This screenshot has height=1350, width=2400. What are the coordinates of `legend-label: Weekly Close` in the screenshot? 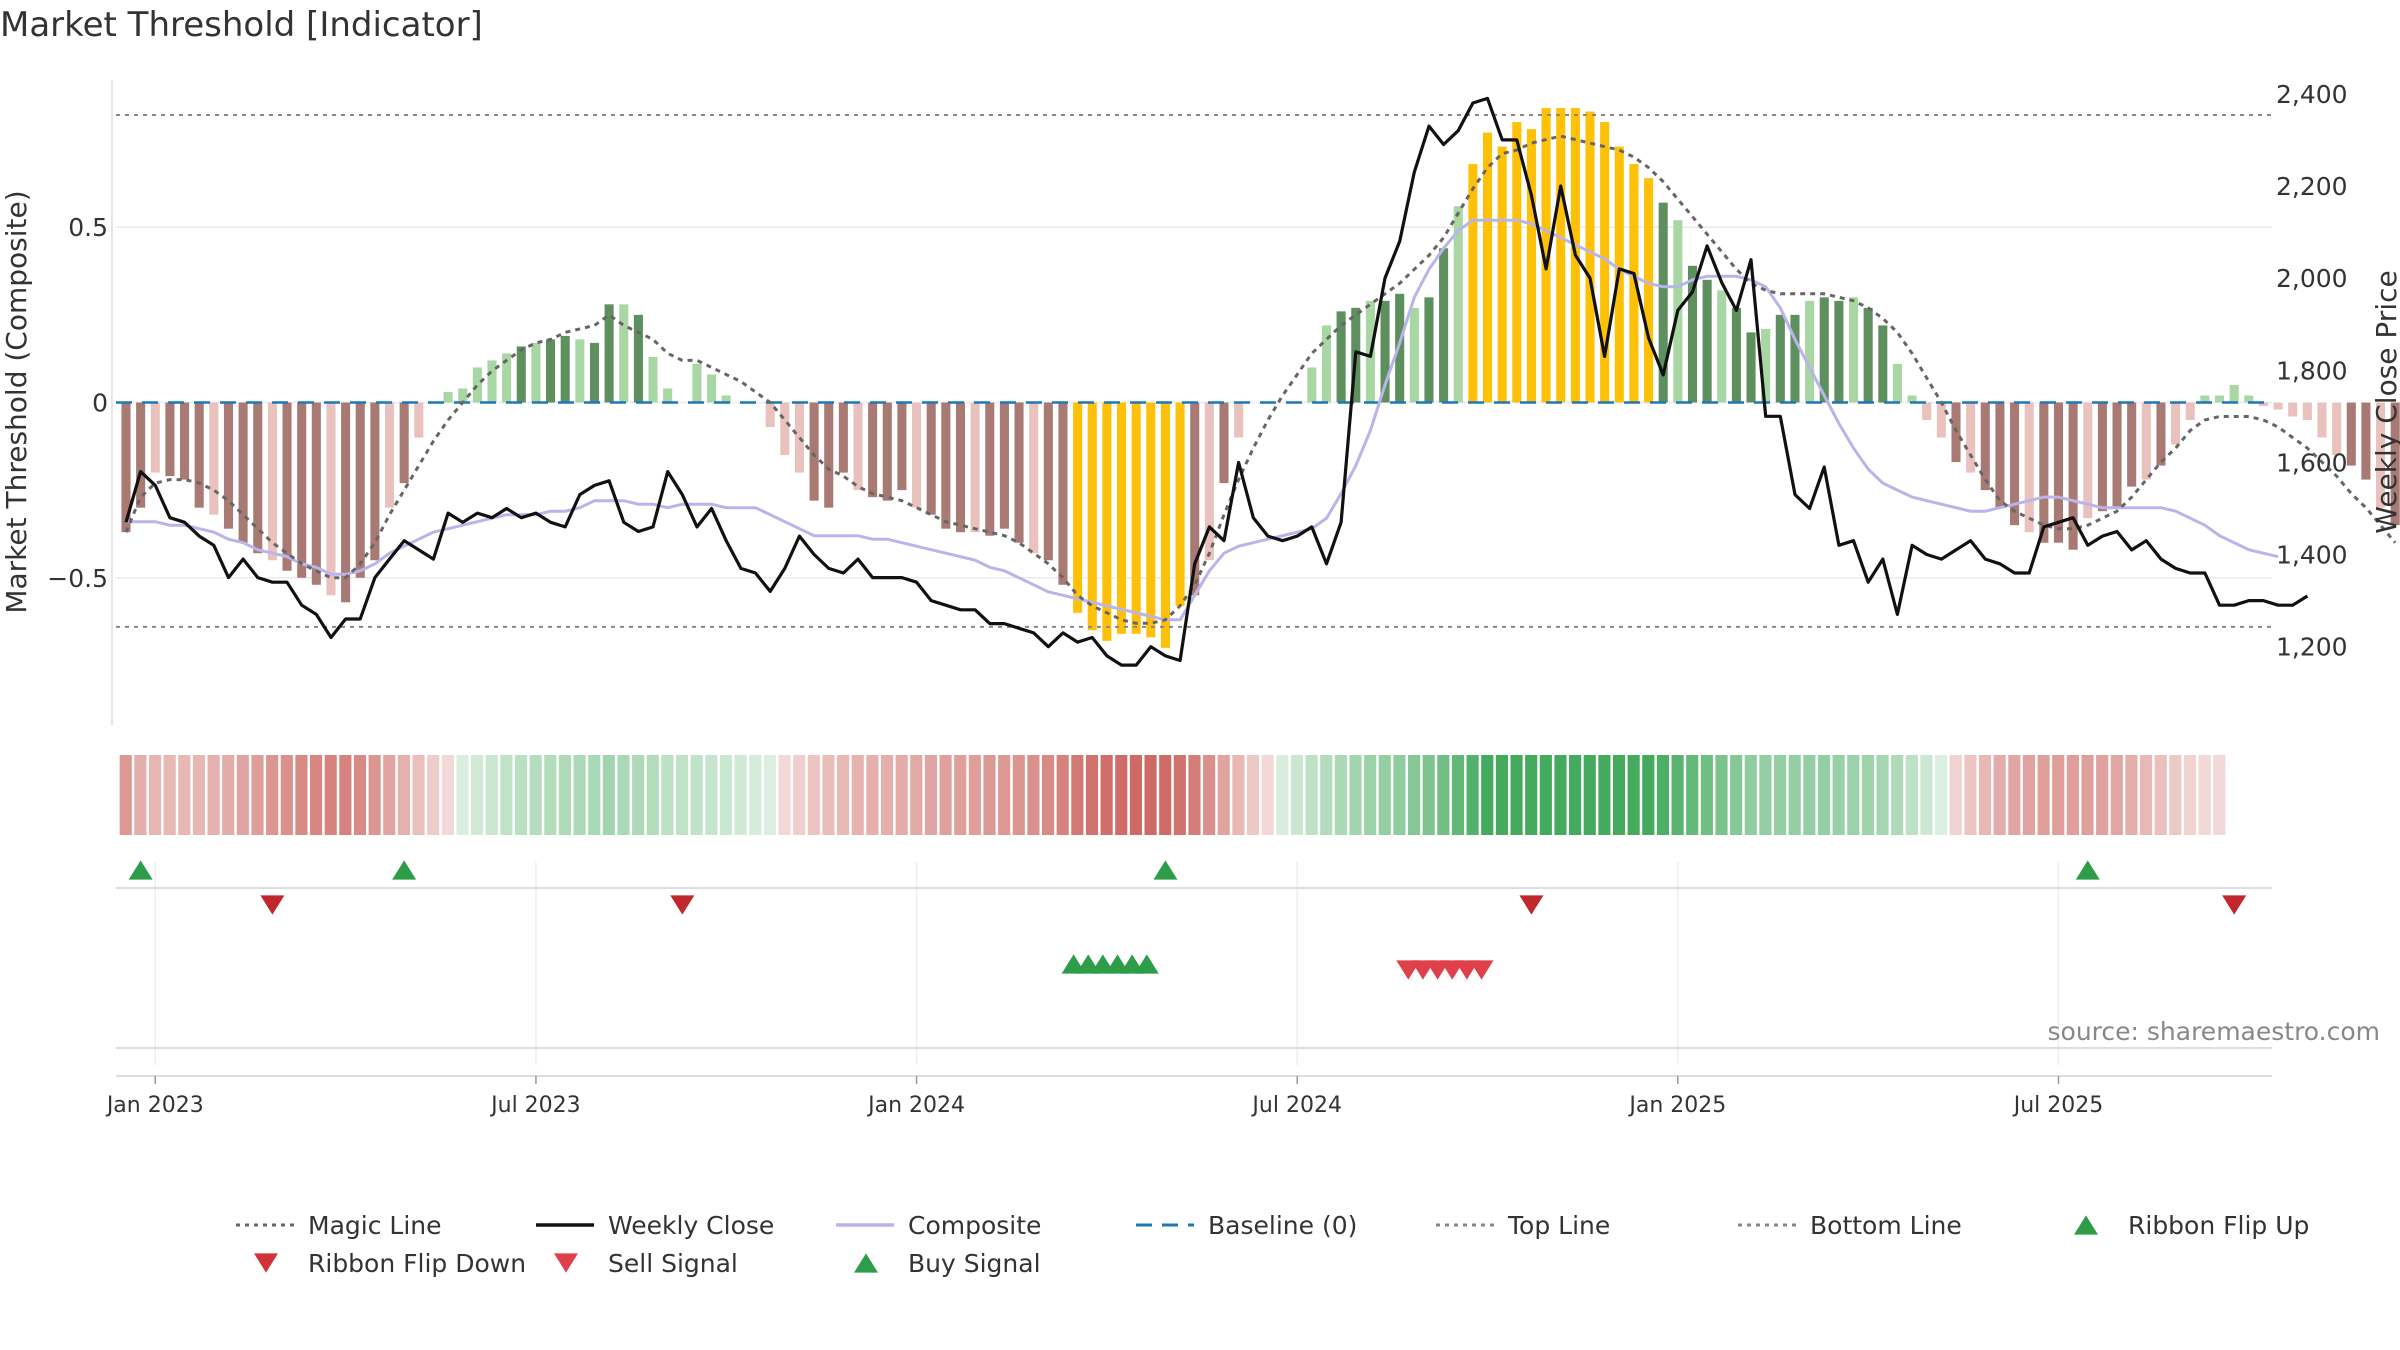 It's located at (691, 1225).